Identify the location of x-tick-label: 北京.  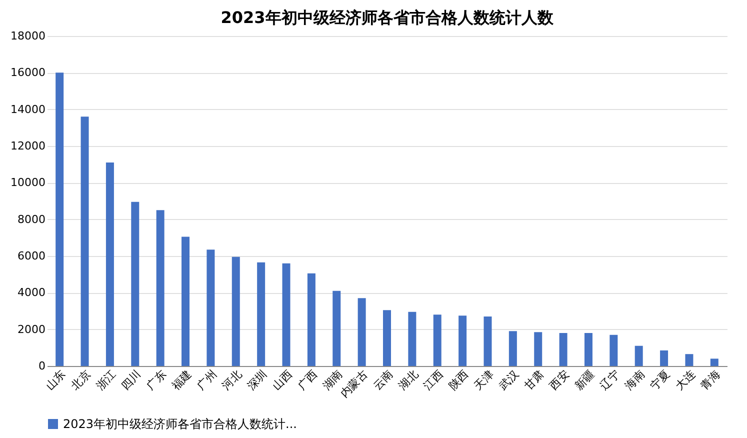
(81, 380).